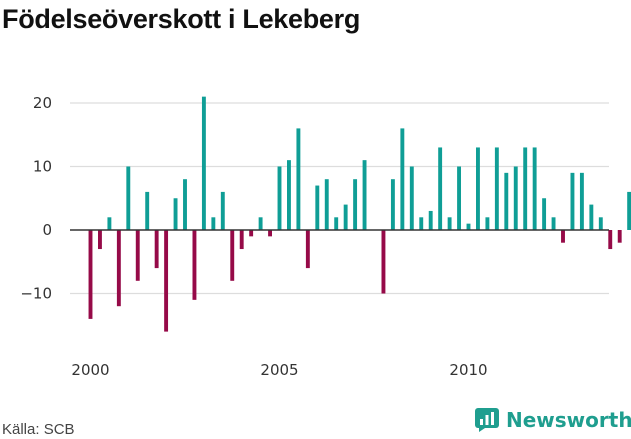 This screenshot has height=439, width=631. I want to click on y-tick-label: 10, so click(42, 167).